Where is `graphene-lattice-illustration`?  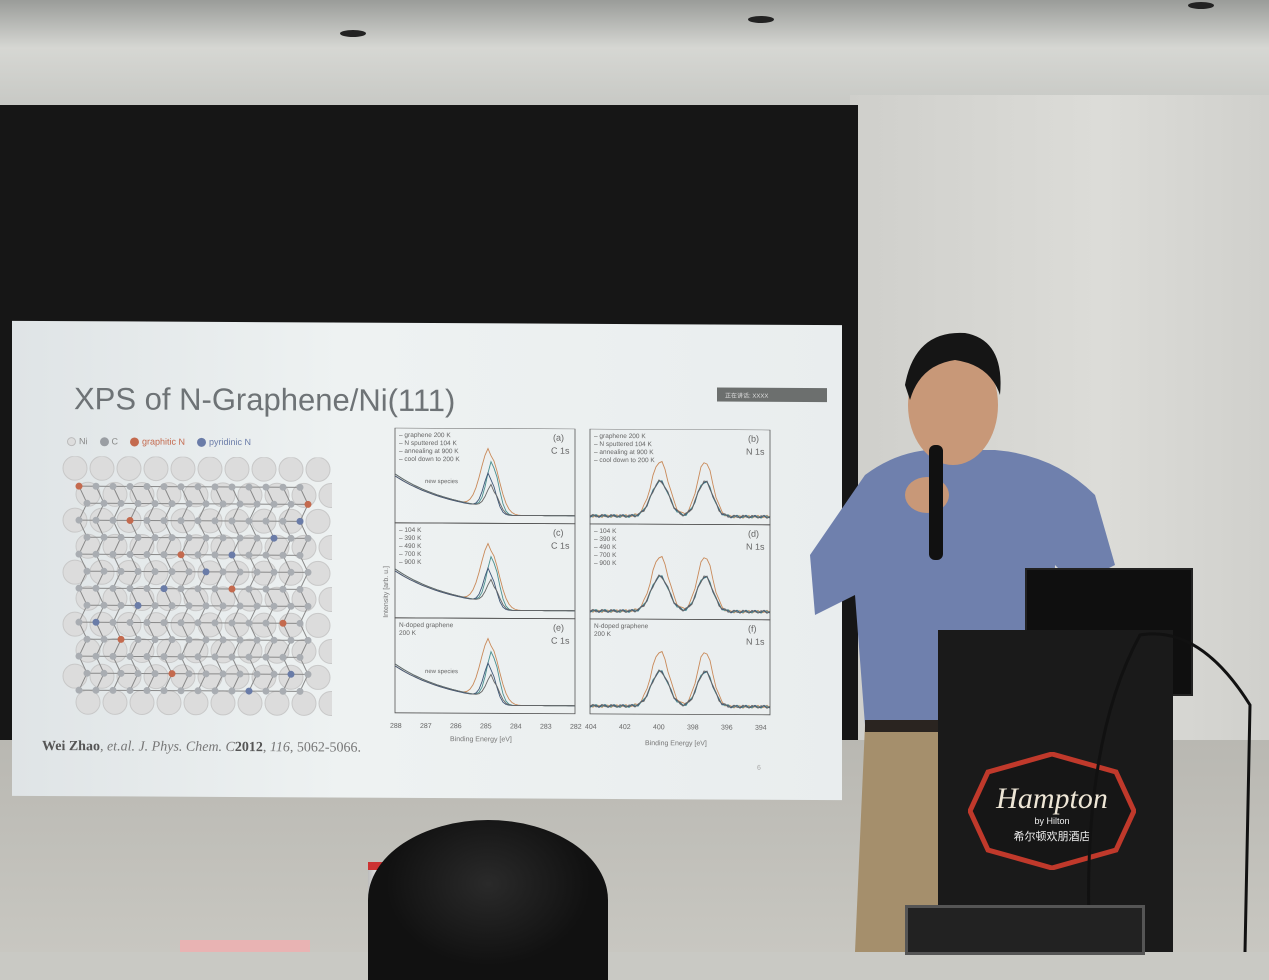
graphene-lattice-illustration is located at coordinates (194, 586).